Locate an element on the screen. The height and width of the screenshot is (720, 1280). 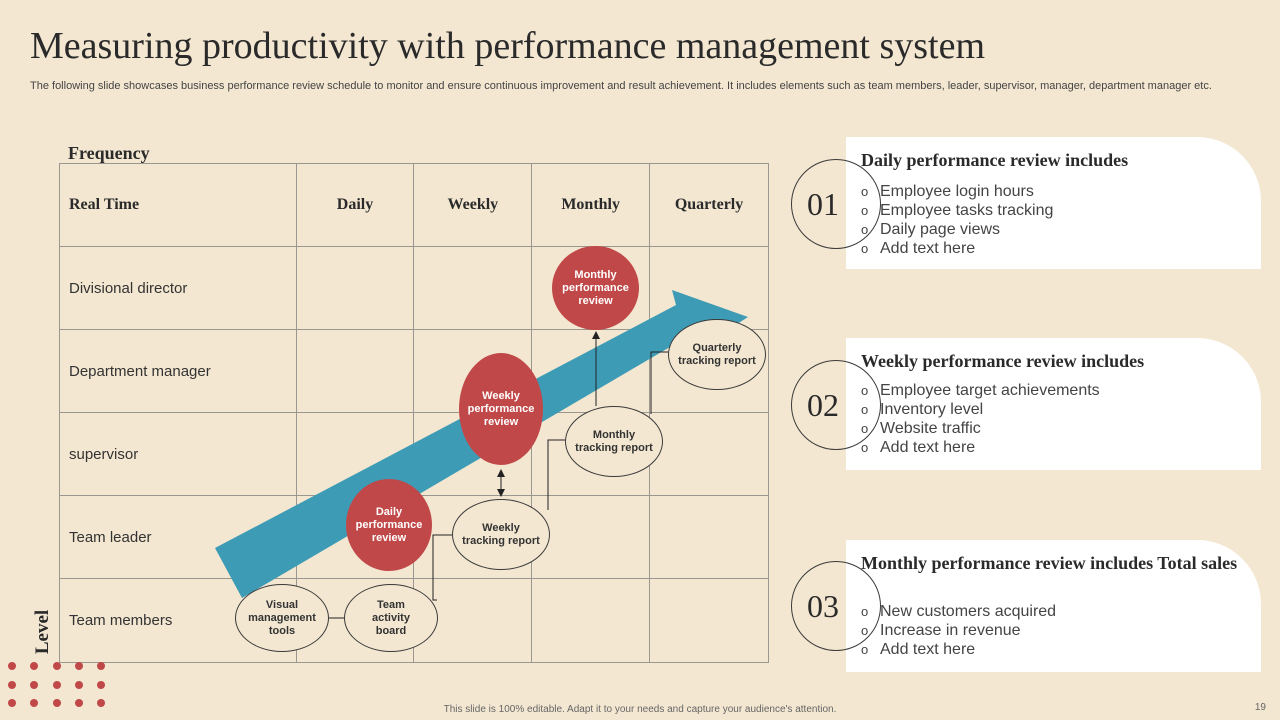
column-header-real-time: Real Time is located at coordinates (178, 205).